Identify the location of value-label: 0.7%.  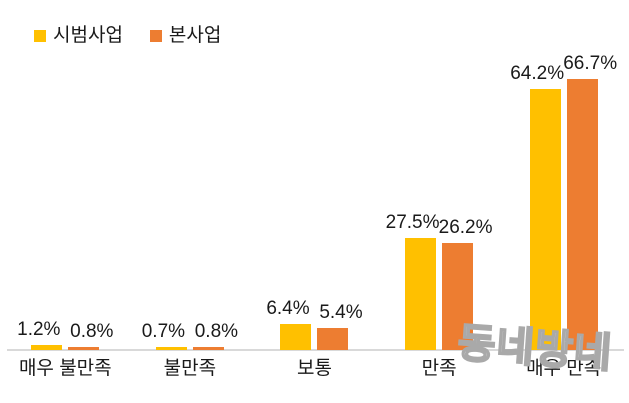
(163, 331).